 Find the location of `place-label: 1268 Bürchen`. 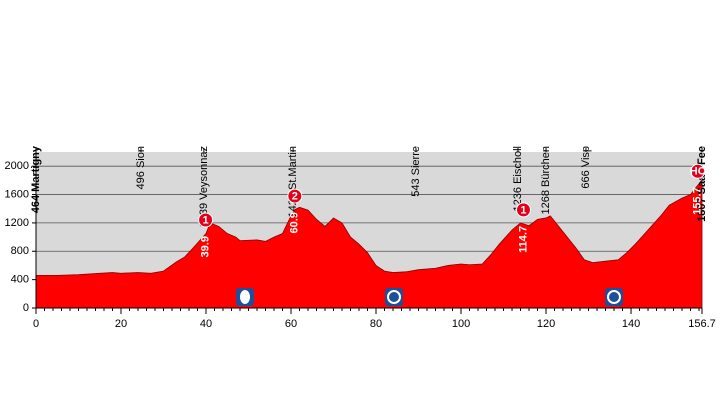

place-label: 1268 Bürchen is located at coordinates (546, 180).